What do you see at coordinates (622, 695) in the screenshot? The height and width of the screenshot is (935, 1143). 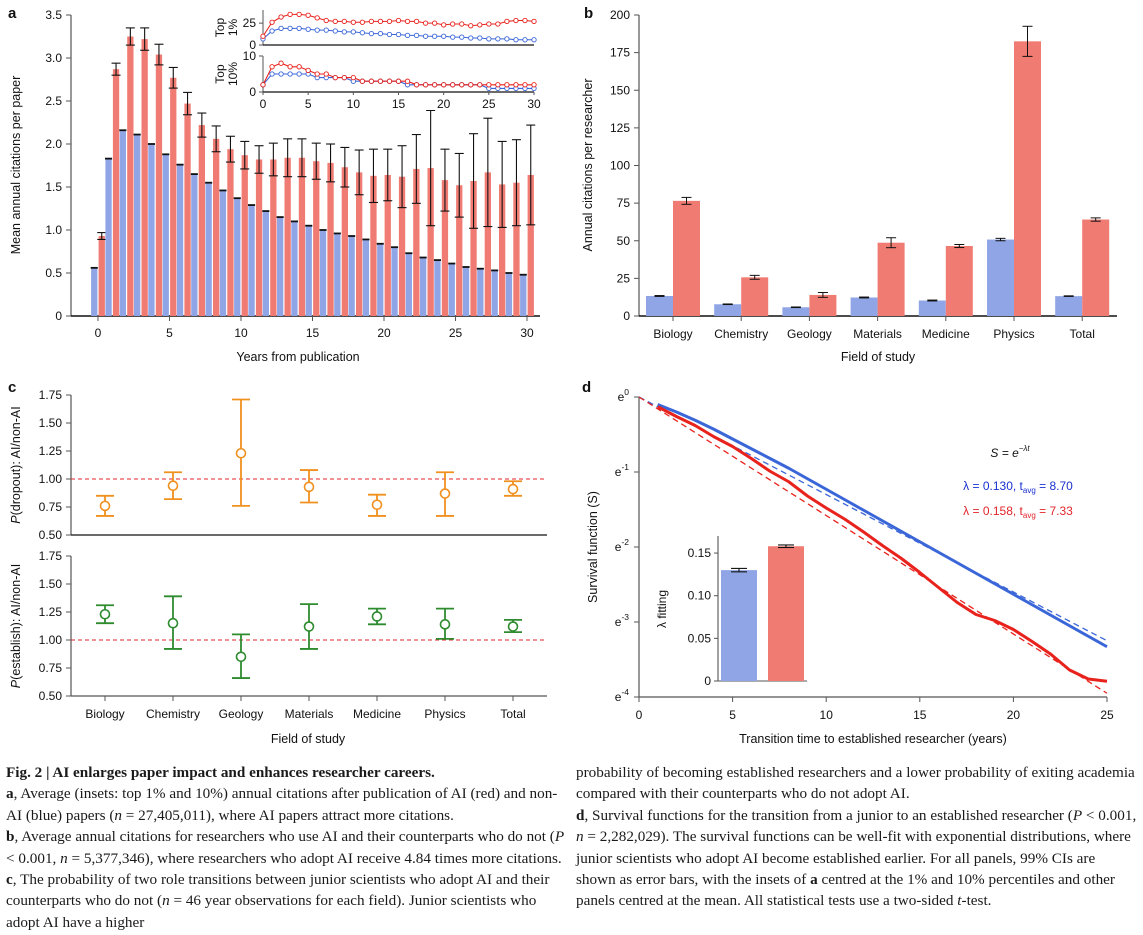 I see `y-tick-label: e-4` at bounding box center [622, 695].